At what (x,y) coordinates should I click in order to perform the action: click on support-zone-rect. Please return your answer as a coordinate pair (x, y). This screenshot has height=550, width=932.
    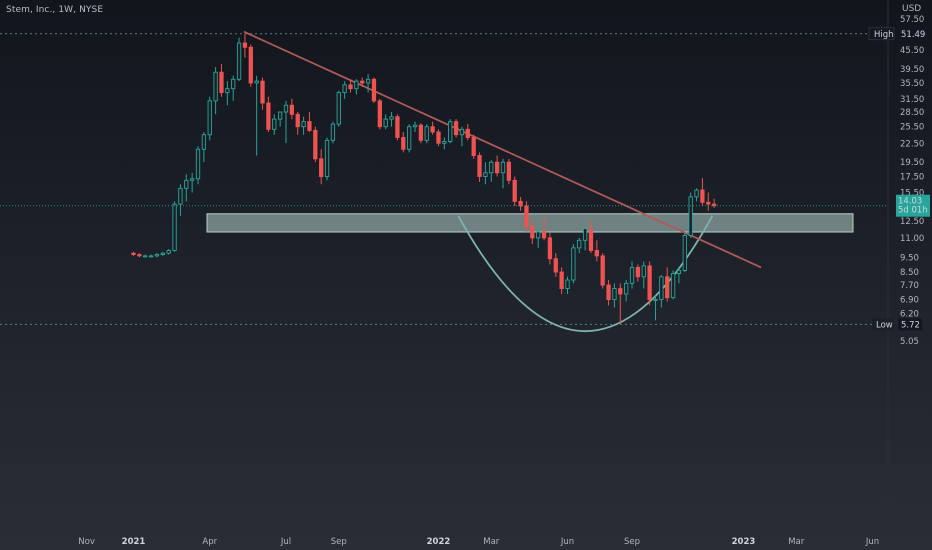
    Looking at the image, I should click on (530, 223).